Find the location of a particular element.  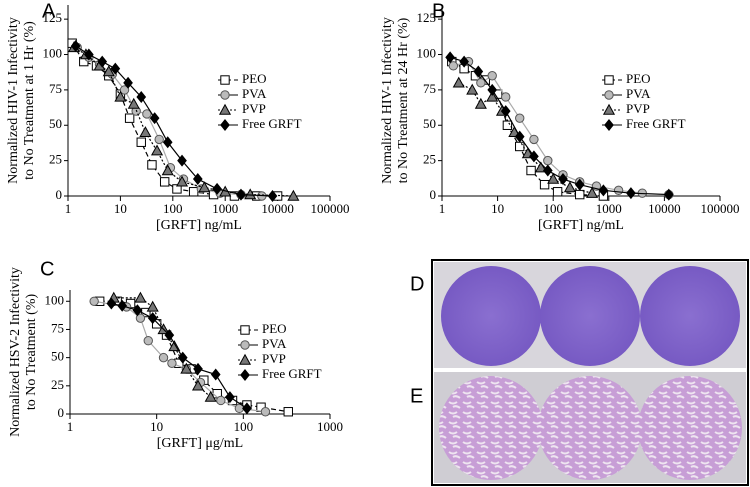

panel-label: B is located at coordinates (438, 11).